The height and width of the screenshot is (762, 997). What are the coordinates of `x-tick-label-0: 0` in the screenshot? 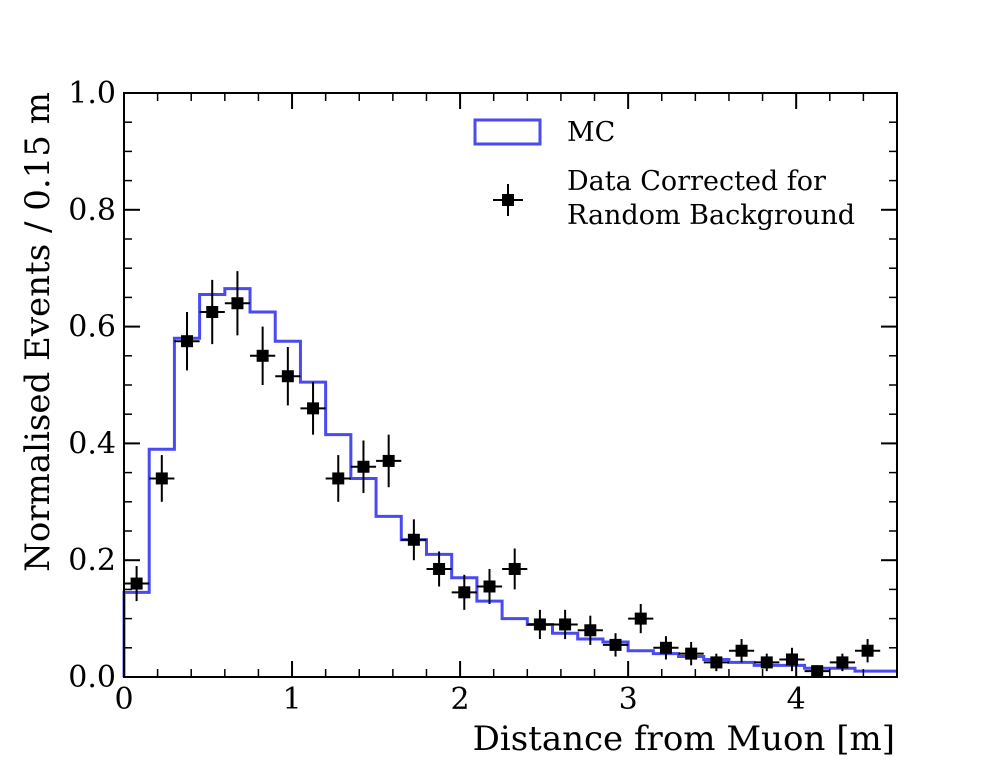 It's located at (123, 699).